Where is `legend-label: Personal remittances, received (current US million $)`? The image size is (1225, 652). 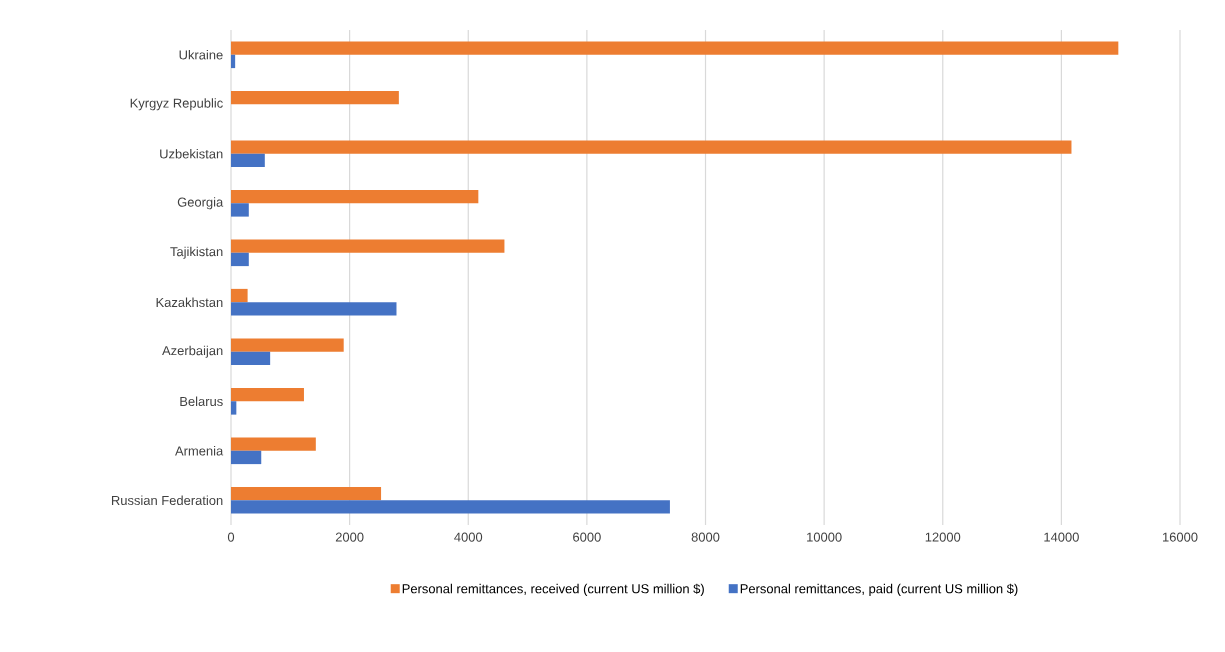
legend-label: Personal remittances, received (current US million $) is located at coordinates (553, 589).